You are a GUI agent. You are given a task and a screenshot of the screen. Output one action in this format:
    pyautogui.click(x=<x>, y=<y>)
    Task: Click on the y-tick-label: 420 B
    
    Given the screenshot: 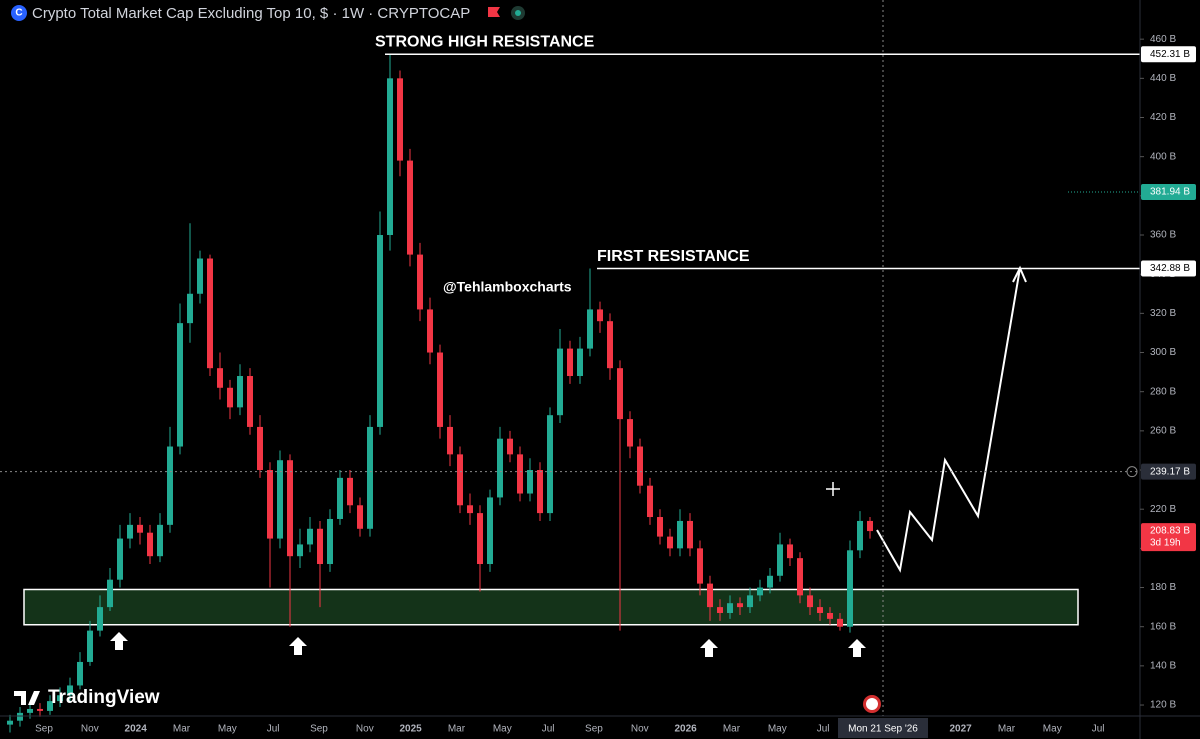 What is the action you would take?
    pyautogui.click(x=1163, y=117)
    